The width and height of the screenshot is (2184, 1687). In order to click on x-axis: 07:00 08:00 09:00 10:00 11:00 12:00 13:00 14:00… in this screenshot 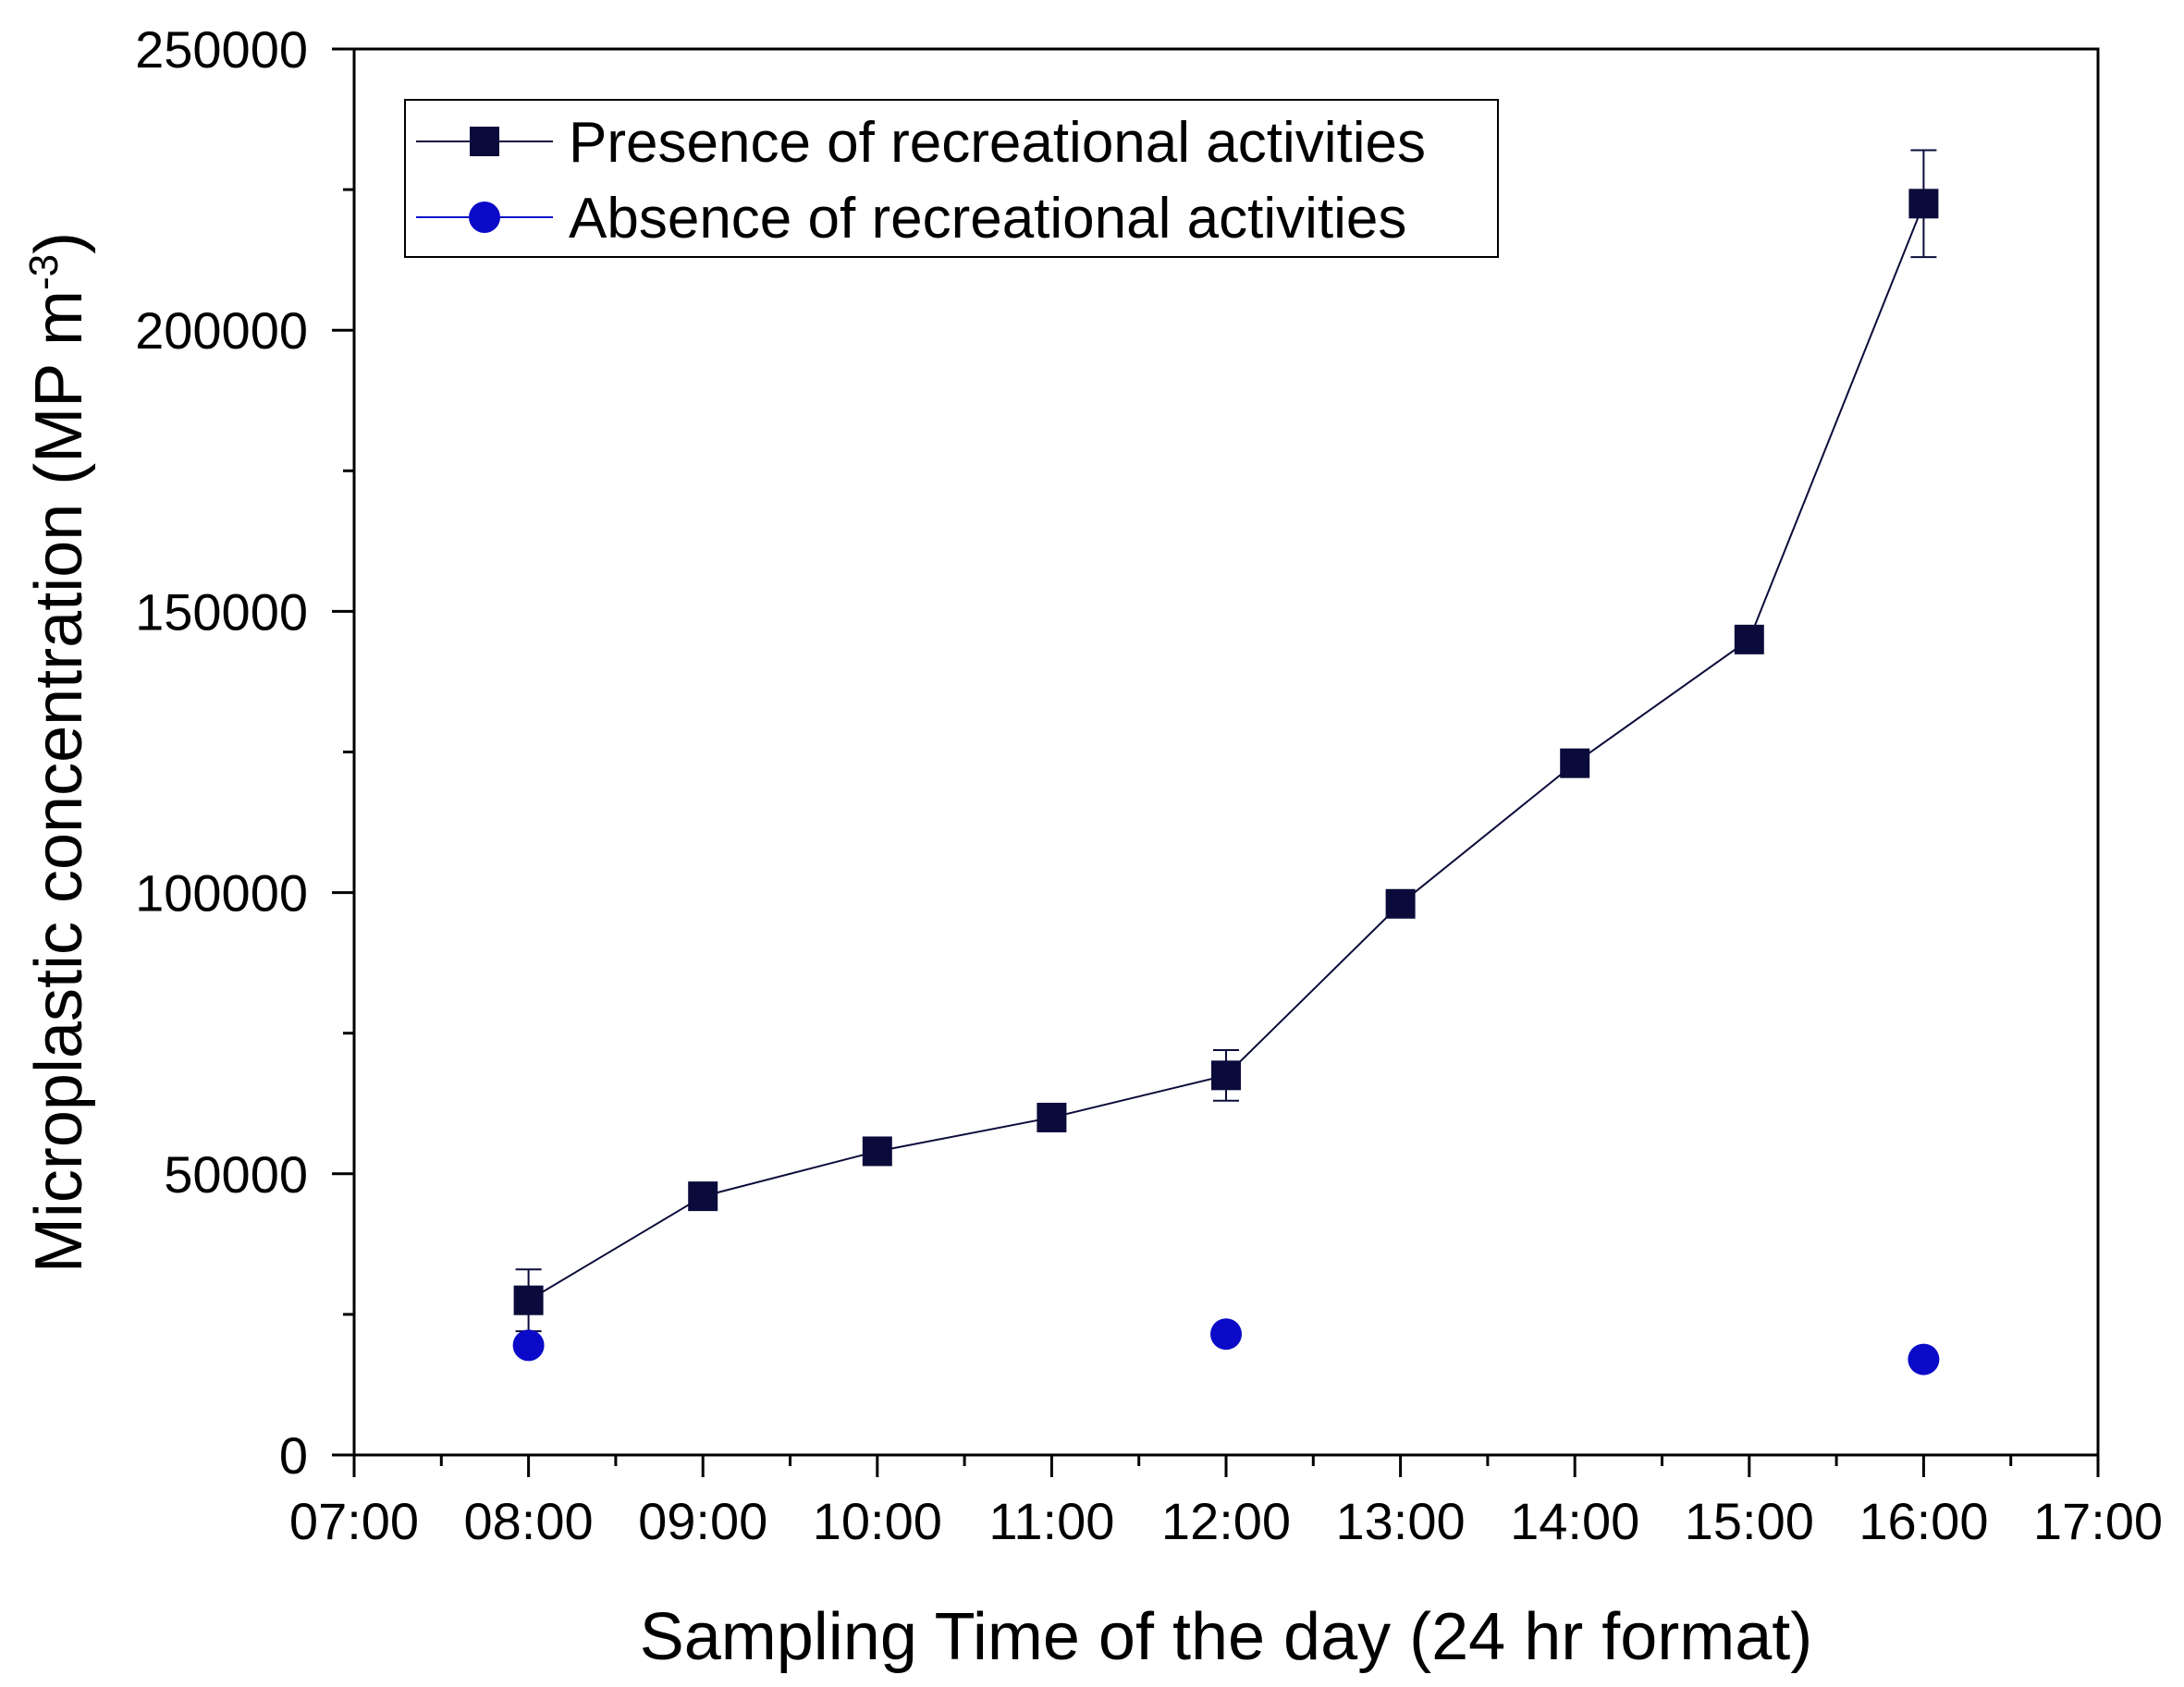, I will do `click(1226, 1502)`.